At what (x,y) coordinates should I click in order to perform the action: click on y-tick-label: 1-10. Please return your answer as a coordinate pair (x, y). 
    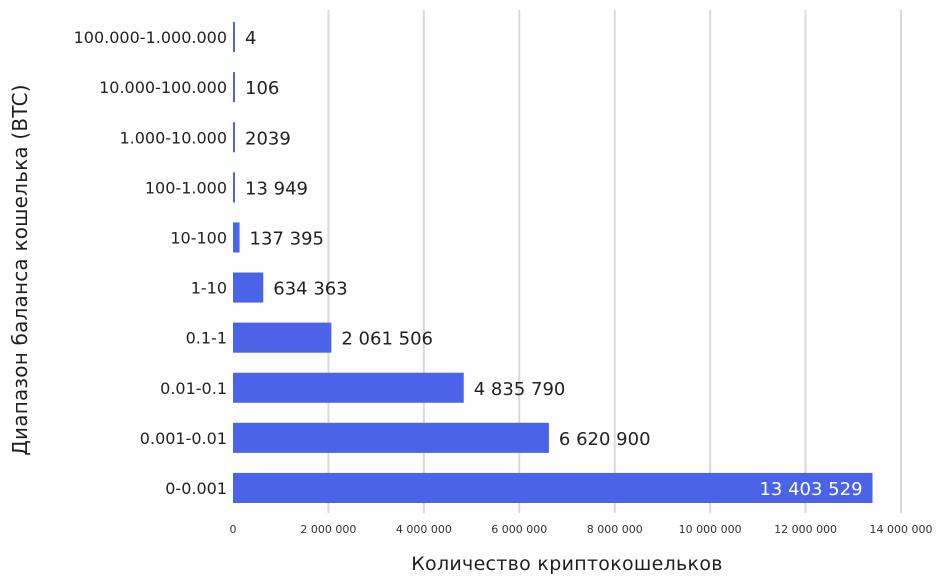
    Looking at the image, I should click on (209, 288).